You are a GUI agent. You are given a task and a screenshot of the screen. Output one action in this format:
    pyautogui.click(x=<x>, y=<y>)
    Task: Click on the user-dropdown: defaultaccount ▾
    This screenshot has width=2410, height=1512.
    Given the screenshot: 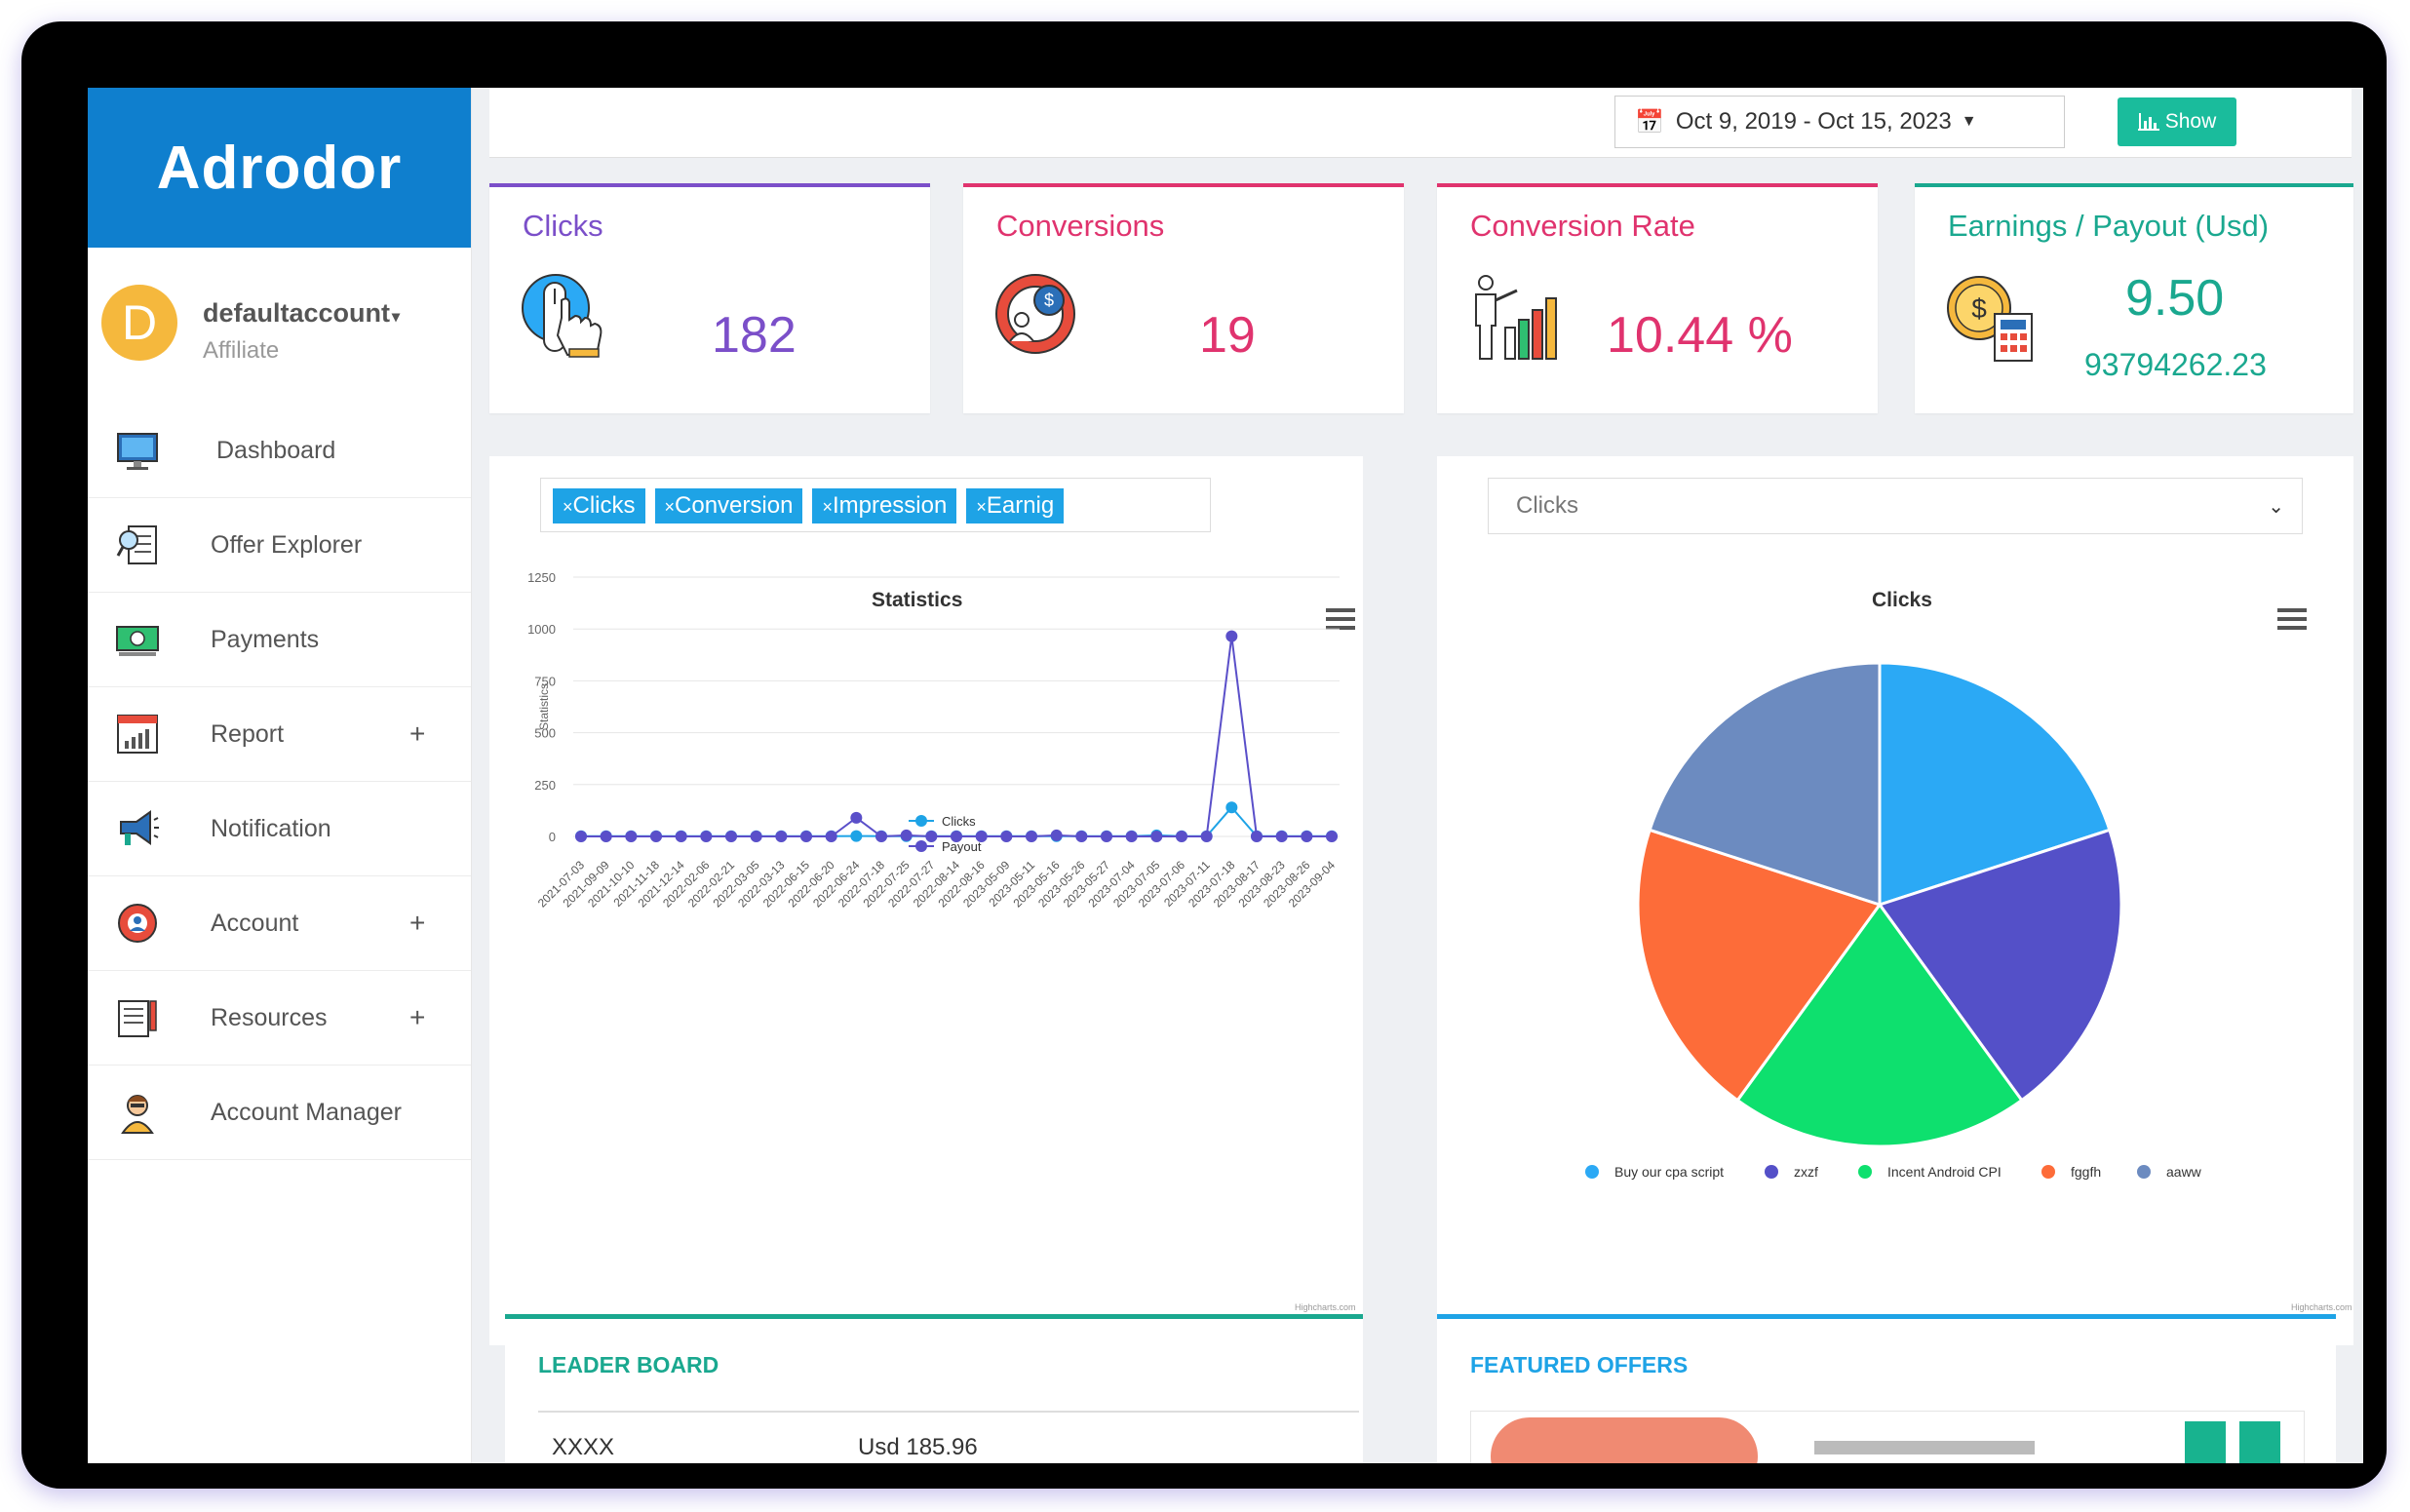 What is the action you would take?
    pyautogui.click(x=301, y=313)
    